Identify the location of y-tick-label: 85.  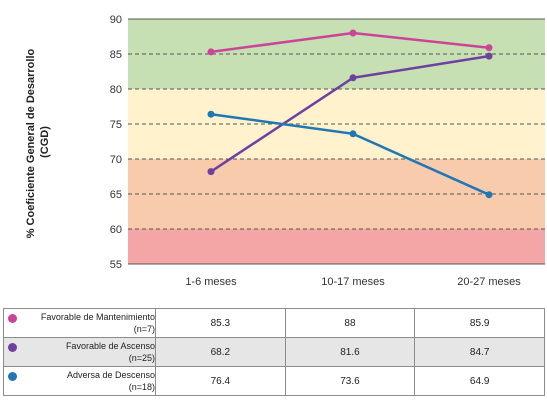
(116, 55).